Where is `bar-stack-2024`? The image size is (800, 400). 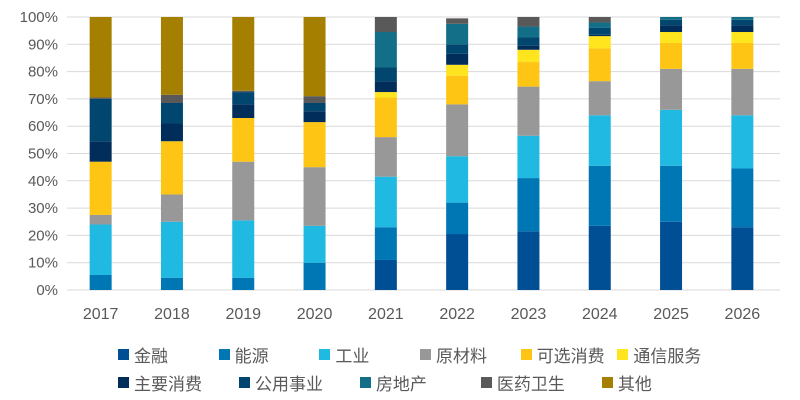 bar-stack-2024 is located at coordinates (599, 153).